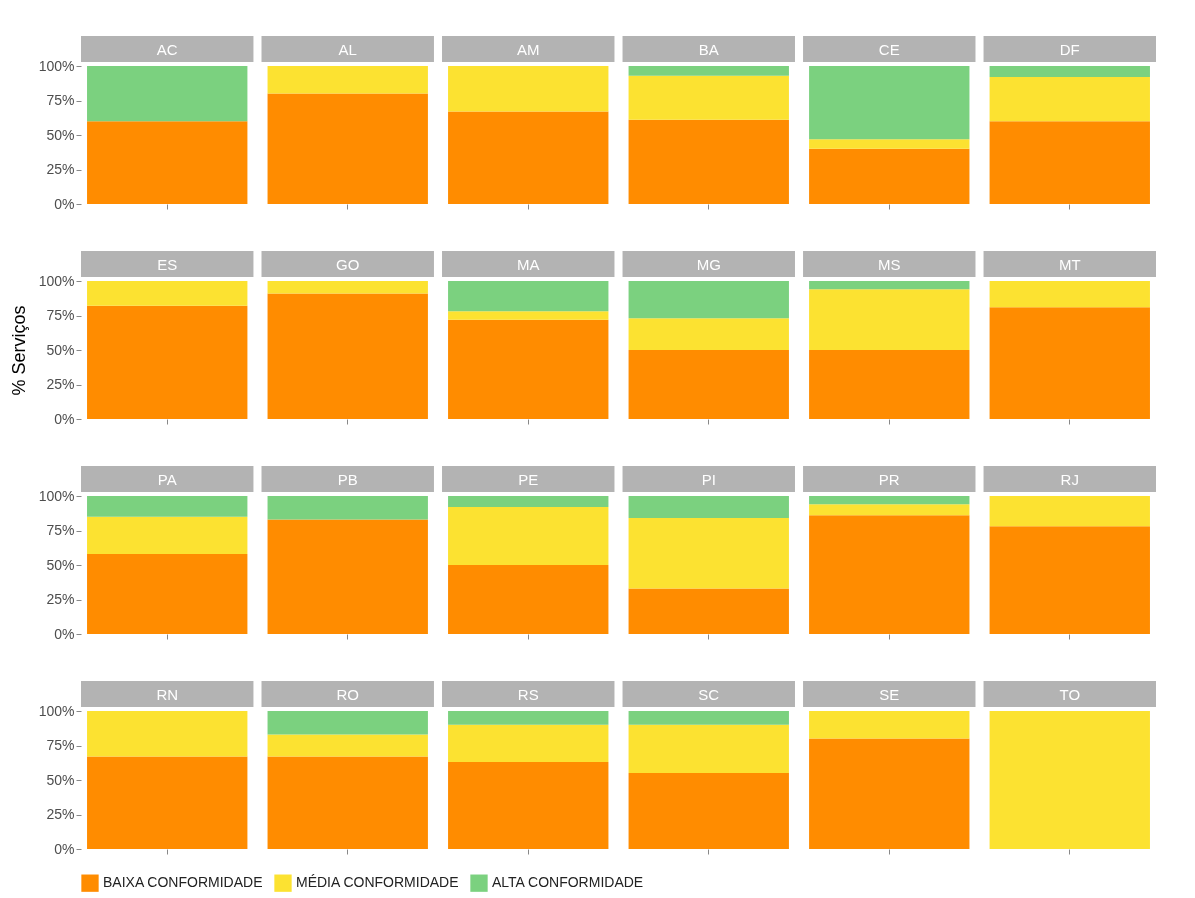 Image resolution: width=1195 pixels, height=898 pixels. Describe the element at coordinates (528, 264) in the screenshot. I see `x-tick-label: MA` at that location.